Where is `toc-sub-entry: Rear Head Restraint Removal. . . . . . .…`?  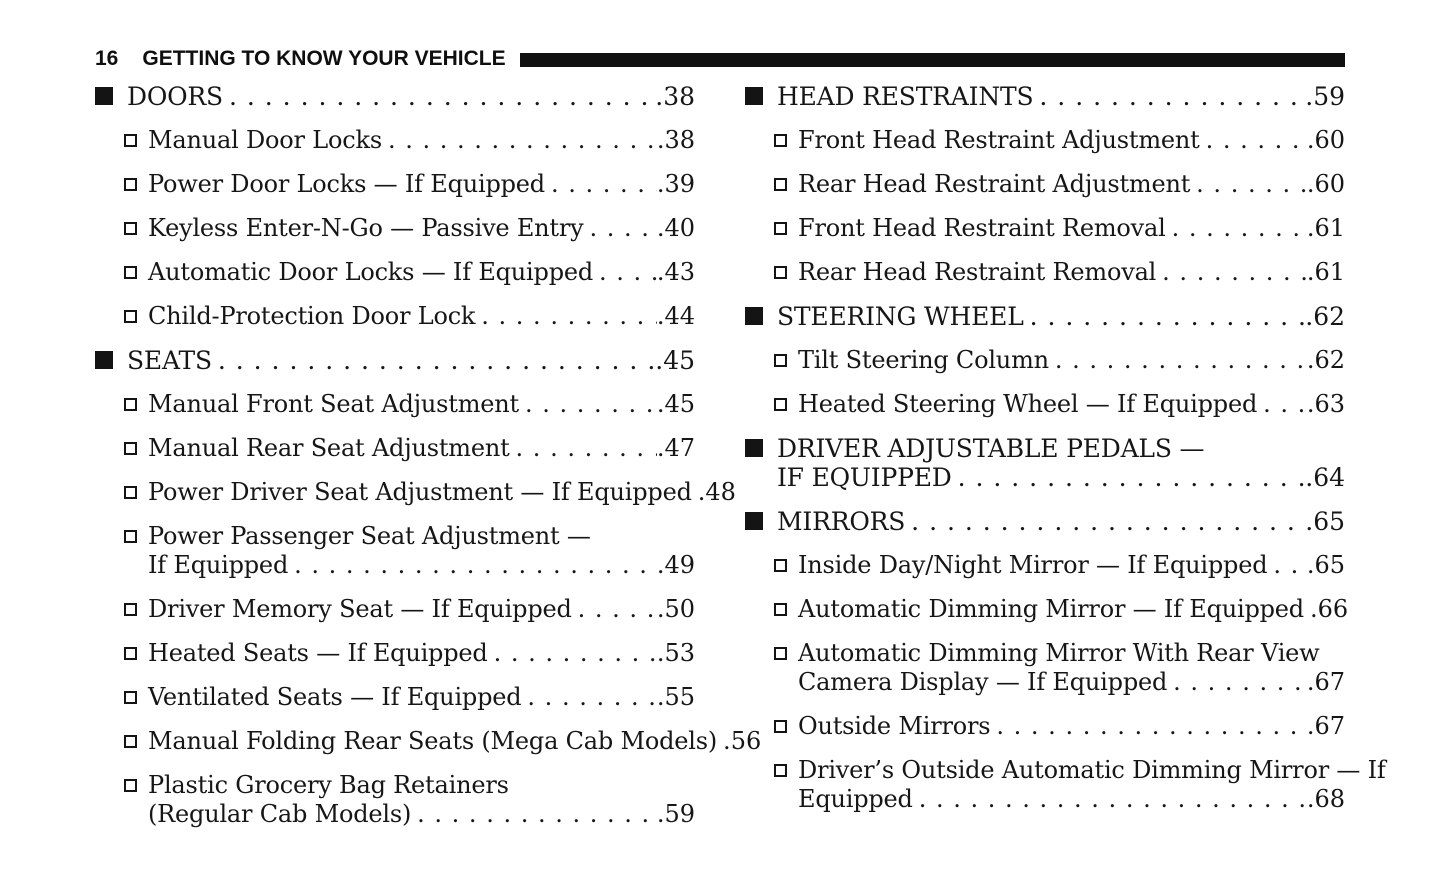 toc-sub-entry: Rear Head Restraint Removal. . . . . . .… is located at coordinates (1045, 272).